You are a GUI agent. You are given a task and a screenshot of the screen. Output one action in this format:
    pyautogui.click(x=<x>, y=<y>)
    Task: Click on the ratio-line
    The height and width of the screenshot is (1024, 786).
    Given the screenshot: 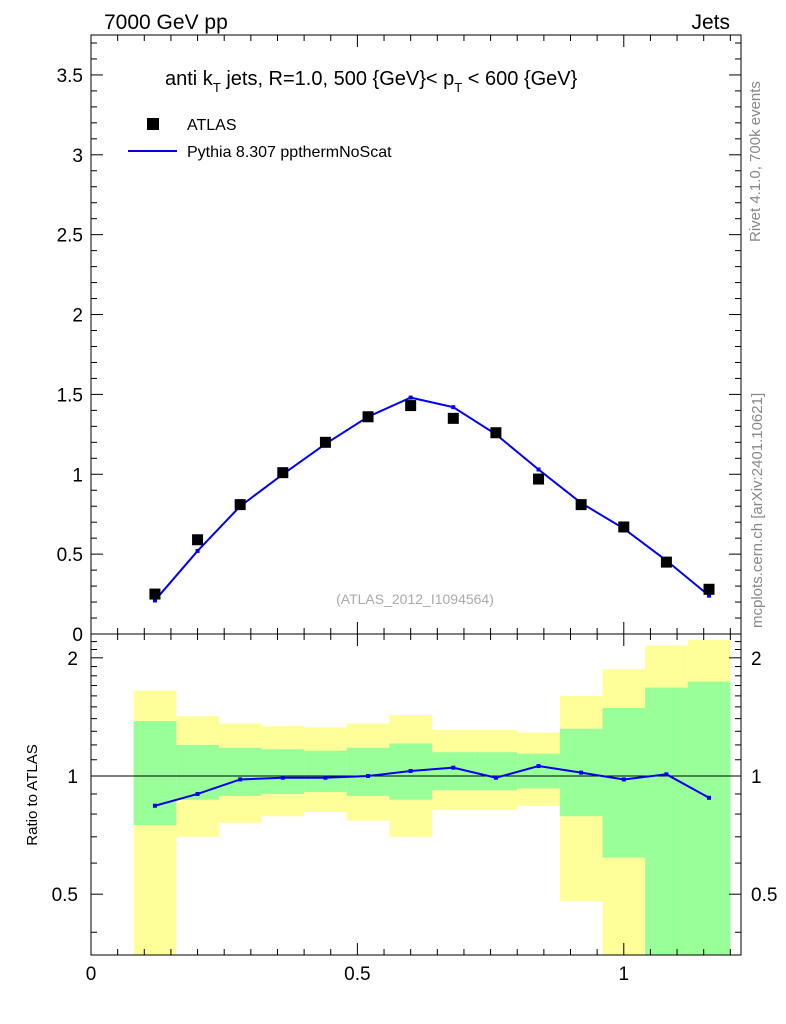 What is the action you would take?
    pyautogui.click(x=432, y=786)
    